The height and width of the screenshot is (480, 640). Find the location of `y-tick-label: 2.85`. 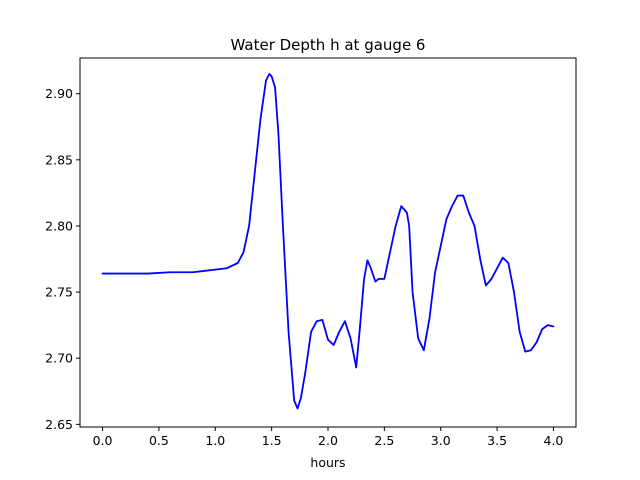

y-tick-label: 2.85 is located at coordinates (59, 159).